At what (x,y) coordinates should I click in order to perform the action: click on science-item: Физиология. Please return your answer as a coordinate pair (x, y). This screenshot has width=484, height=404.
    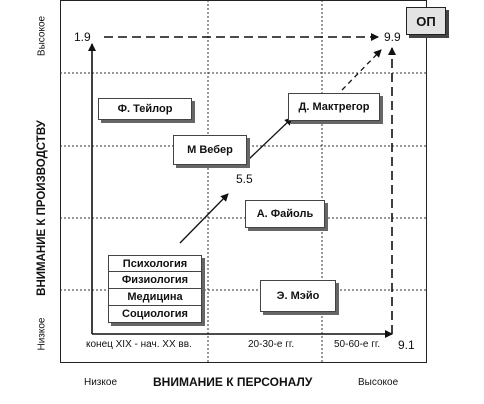
    Looking at the image, I should click on (155, 280).